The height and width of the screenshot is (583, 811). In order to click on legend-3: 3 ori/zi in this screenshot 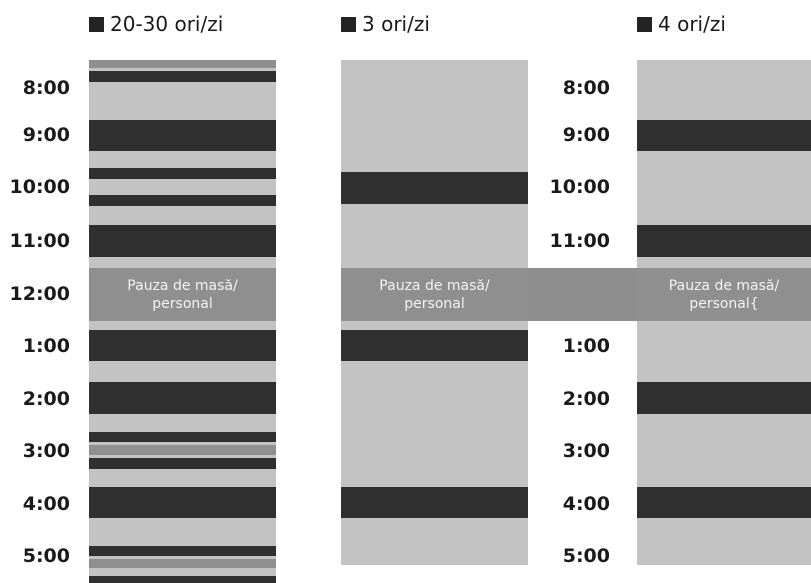, I will do `click(385, 24)`.